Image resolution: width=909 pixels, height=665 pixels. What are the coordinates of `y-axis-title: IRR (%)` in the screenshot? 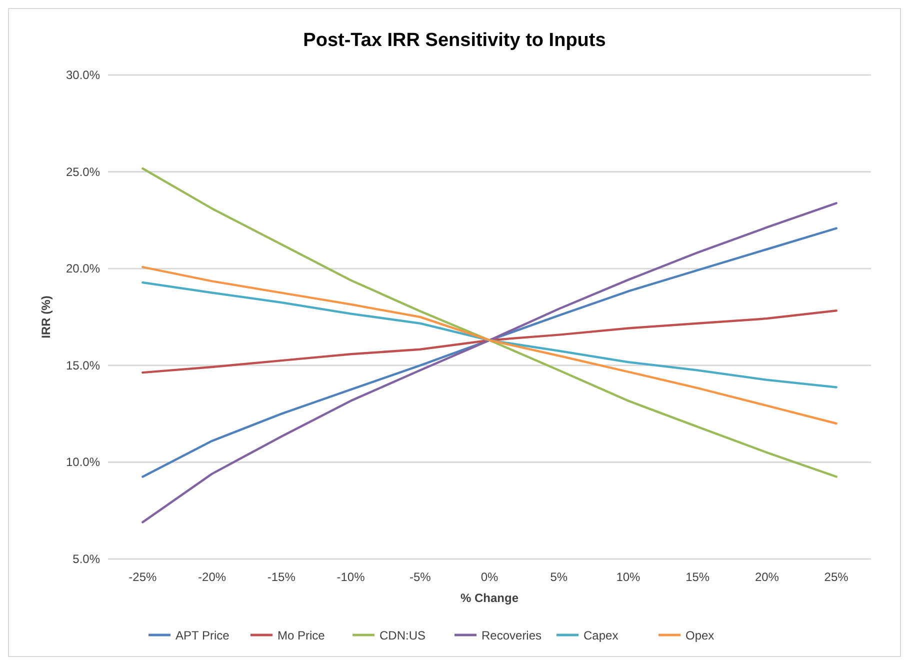 It's located at (46, 317).